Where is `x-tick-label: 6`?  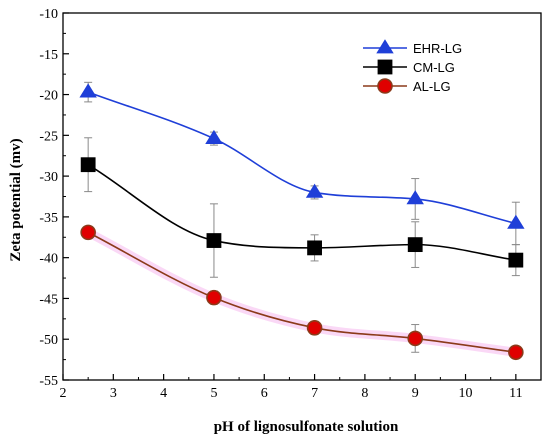 x-tick-label: 6 is located at coordinates (264, 393).